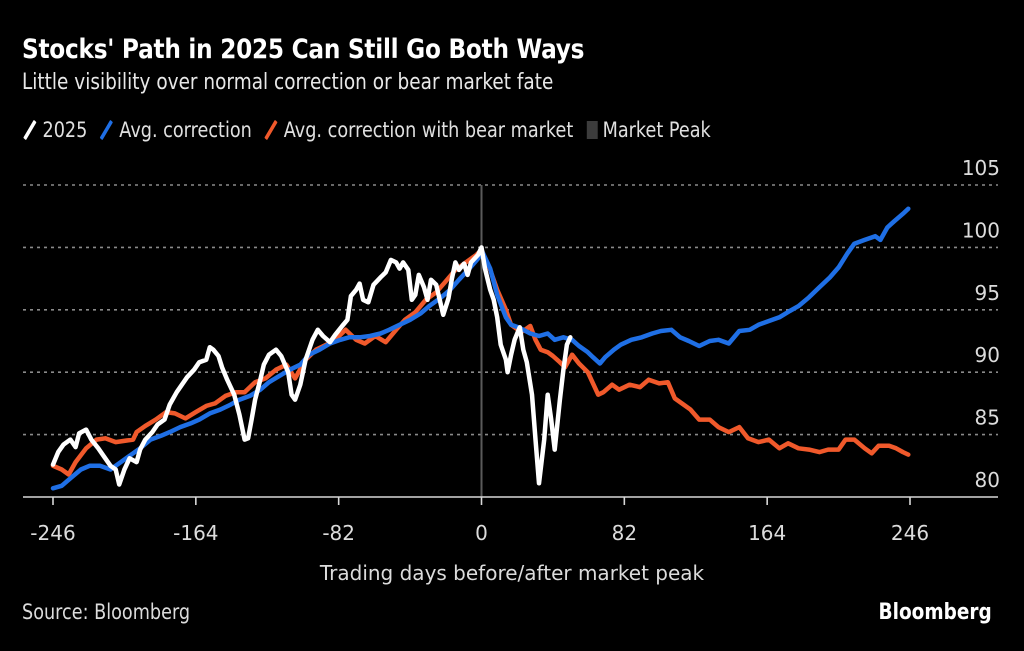  What do you see at coordinates (987, 418) in the screenshot?
I see `y-tick-label: 85` at bounding box center [987, 418].